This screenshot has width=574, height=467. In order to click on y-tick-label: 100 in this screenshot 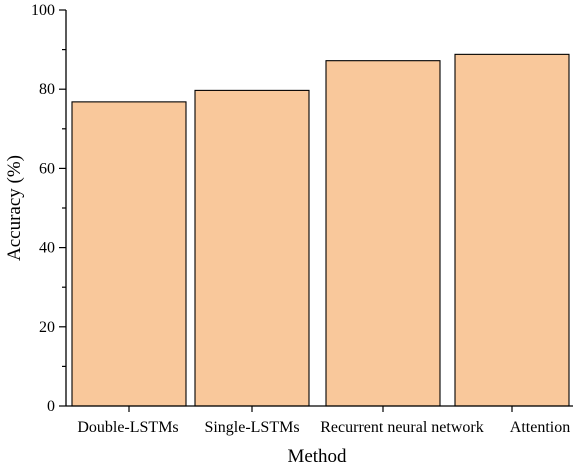, I will do `click(43, 10)`.